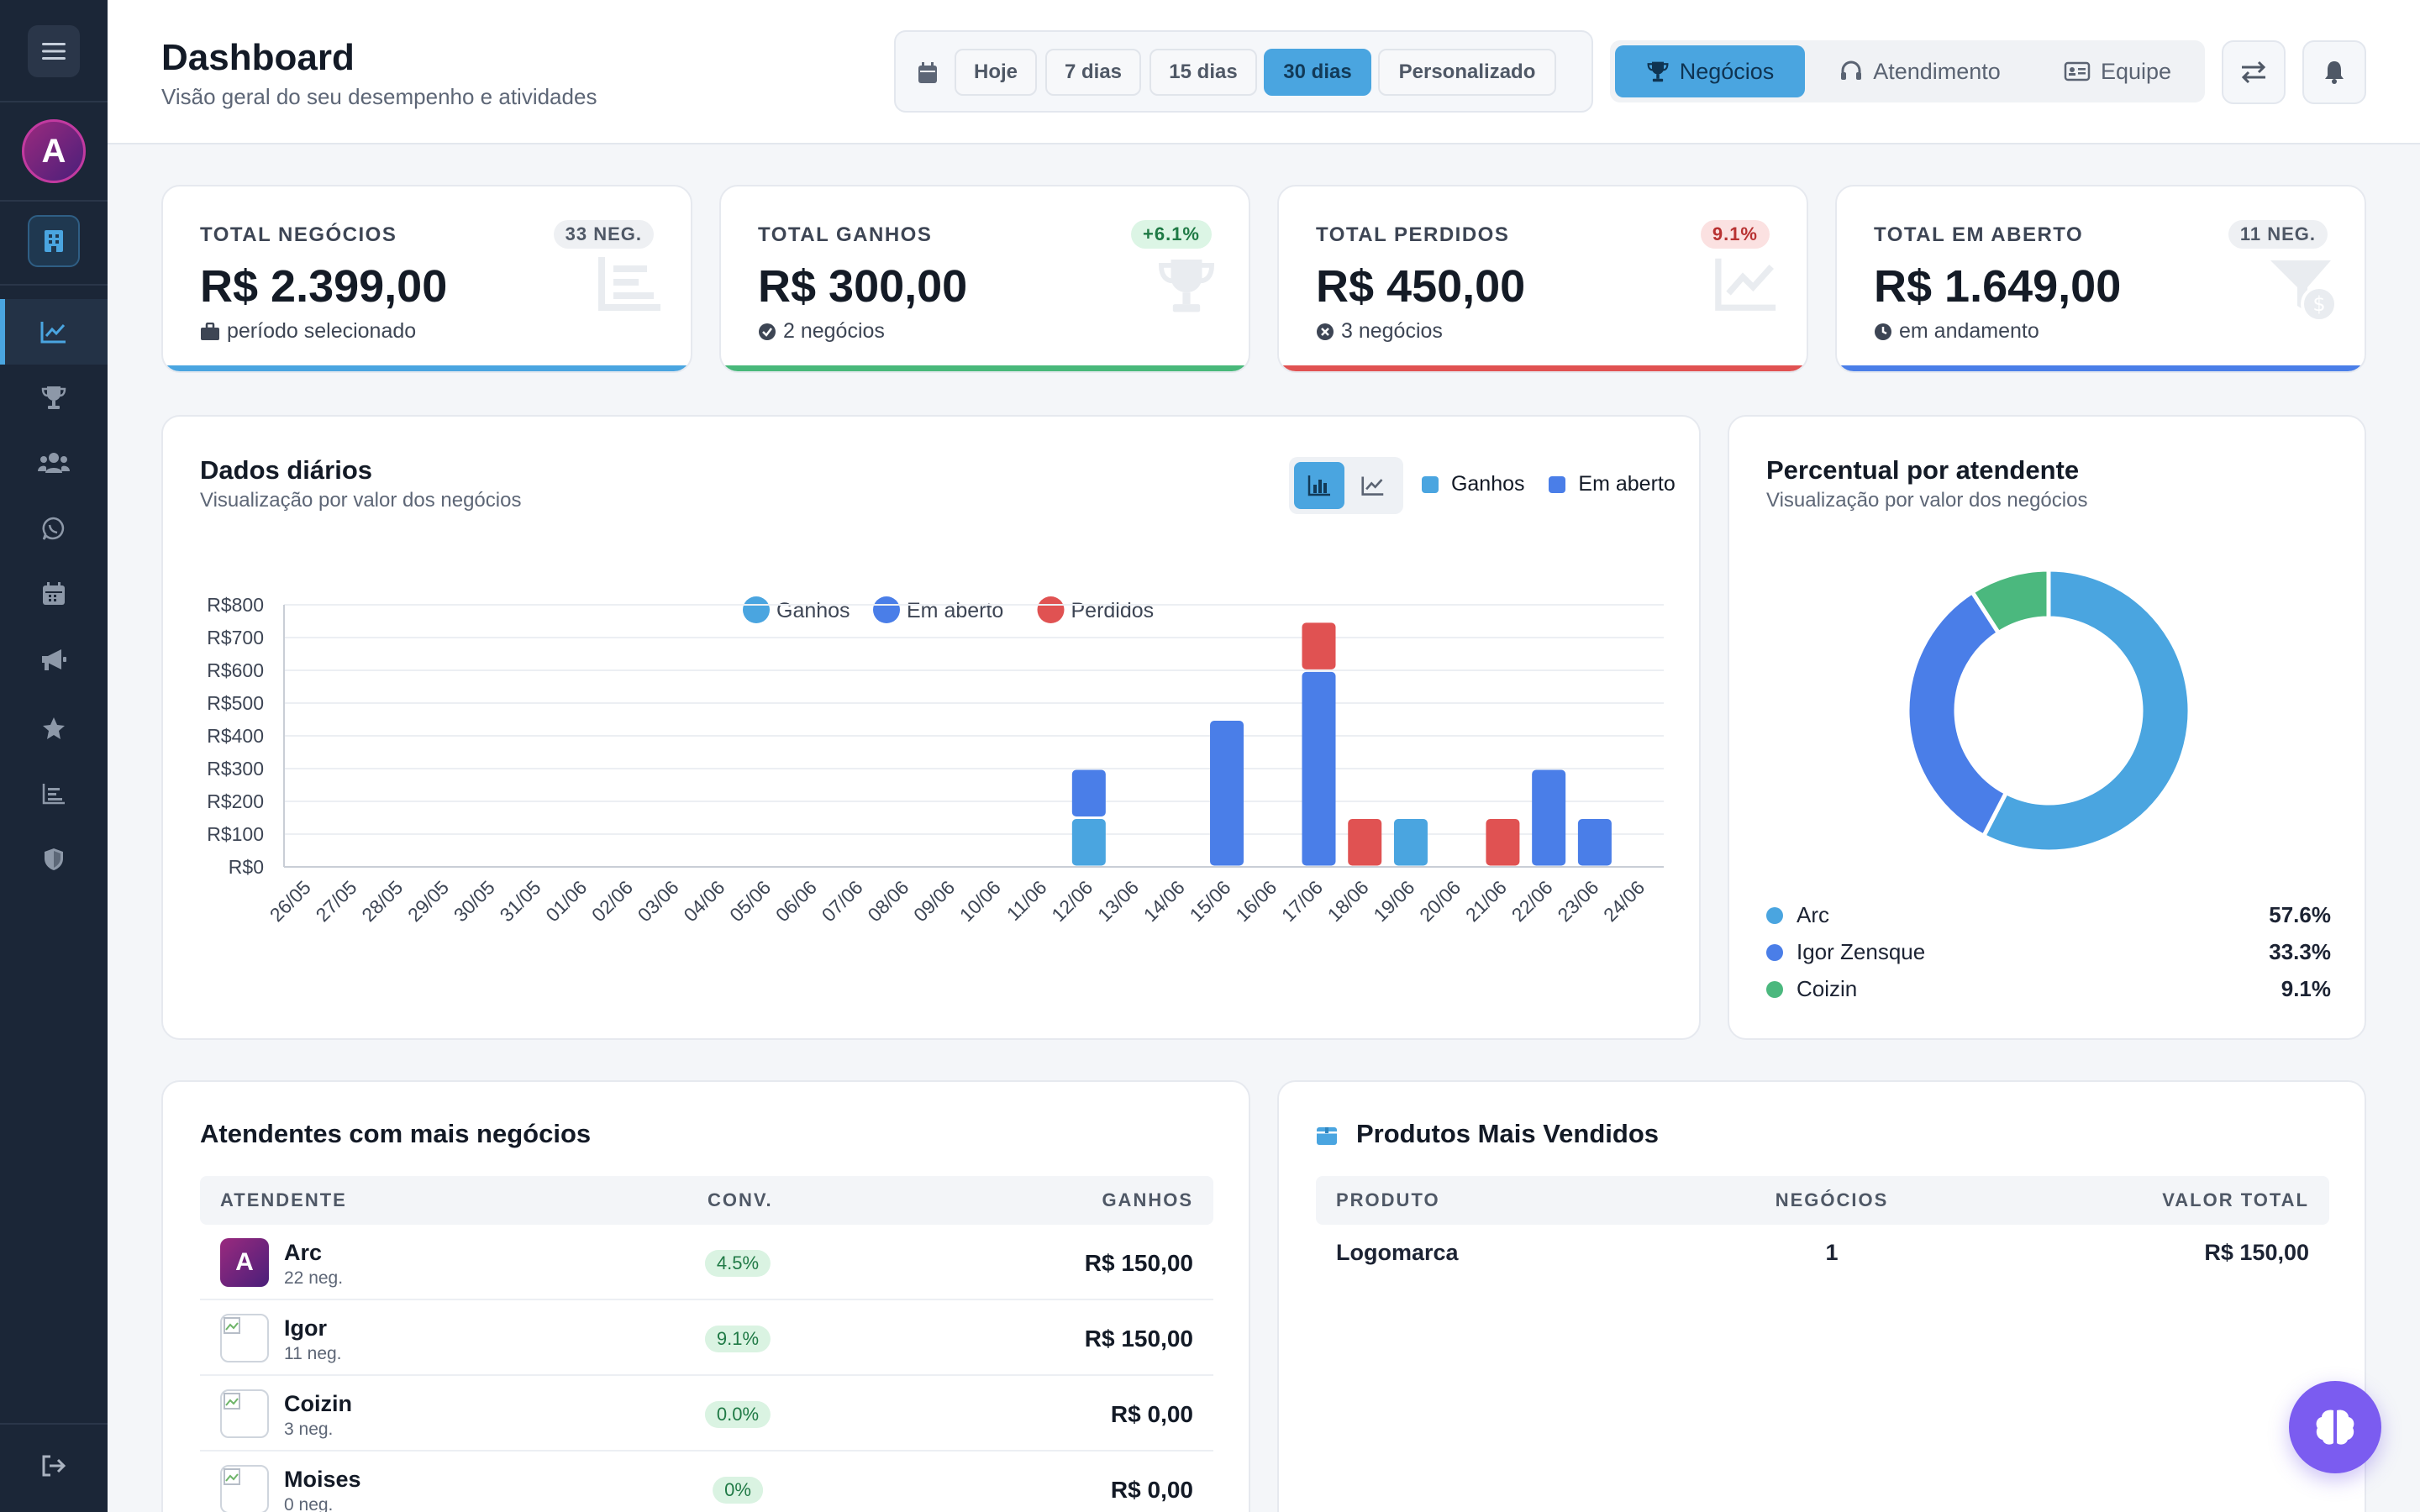 Image resolution: width=2420 pixels, height=1512 pixels. I want to click on box-icon, so click(1327, 1136).